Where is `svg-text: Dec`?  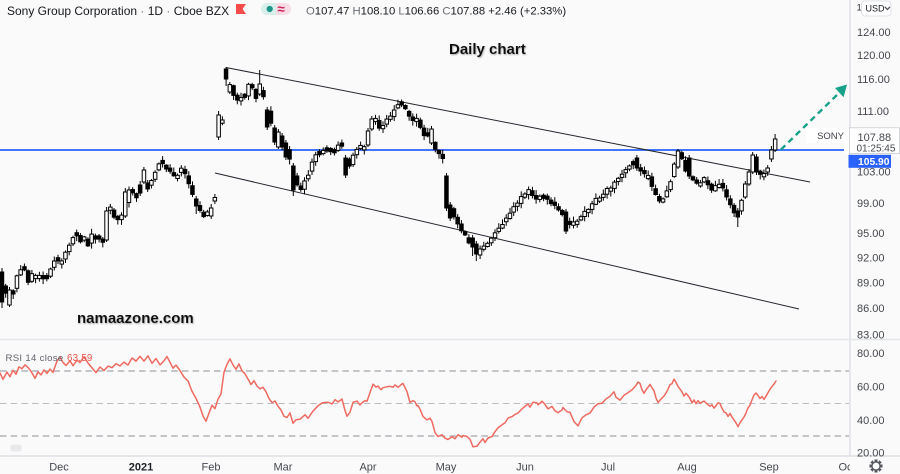
svg-text: Dec is located at coordinates (59, 468).